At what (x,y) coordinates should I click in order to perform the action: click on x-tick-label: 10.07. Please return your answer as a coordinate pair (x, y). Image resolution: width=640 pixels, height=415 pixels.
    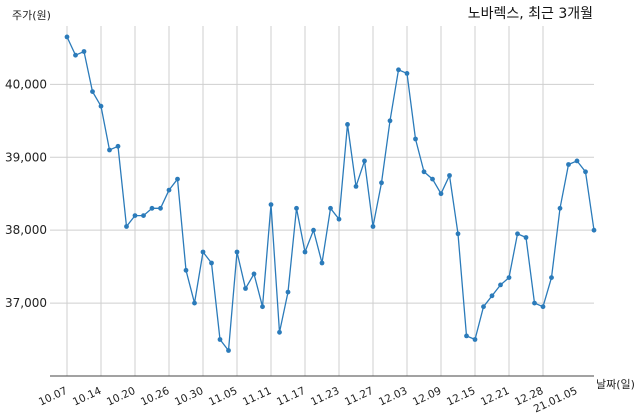
    Looking at the image, I should click on (53, 397).